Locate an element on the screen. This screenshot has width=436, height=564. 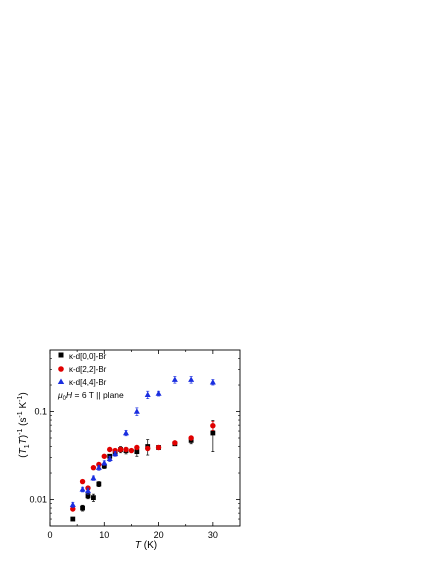
x-tick-label: 0 is located at coordinates (49, 535).